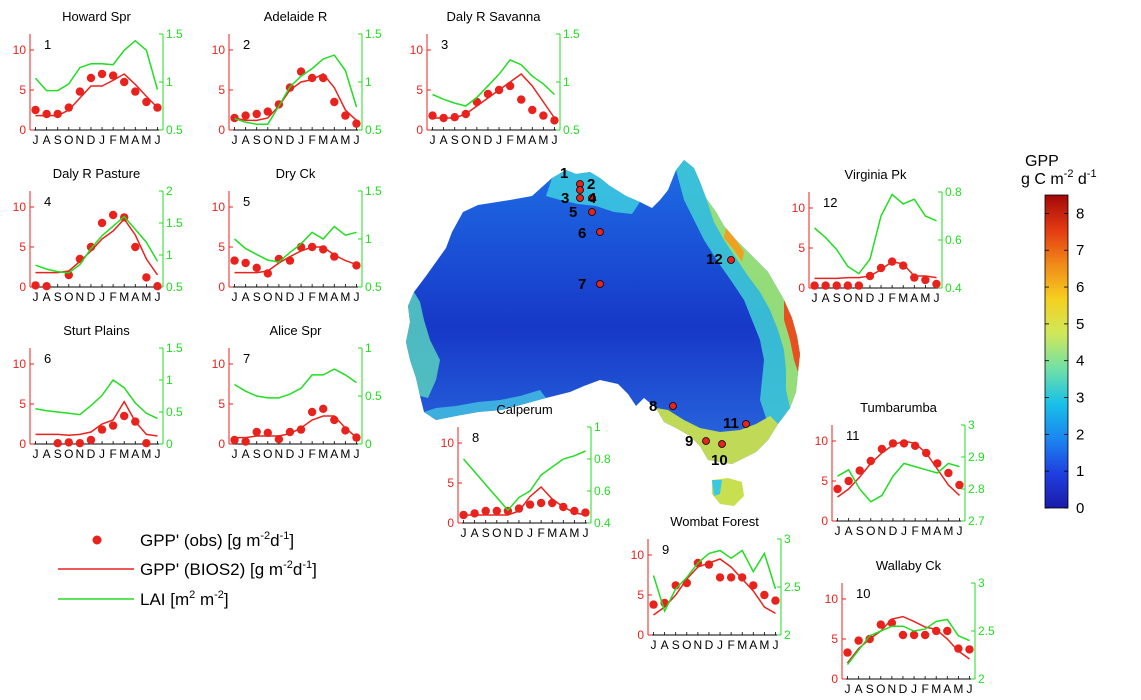 The height and width of the screenshot is (700, 1141). I want to click on y2-tick-label: 3, so click(971, 425).